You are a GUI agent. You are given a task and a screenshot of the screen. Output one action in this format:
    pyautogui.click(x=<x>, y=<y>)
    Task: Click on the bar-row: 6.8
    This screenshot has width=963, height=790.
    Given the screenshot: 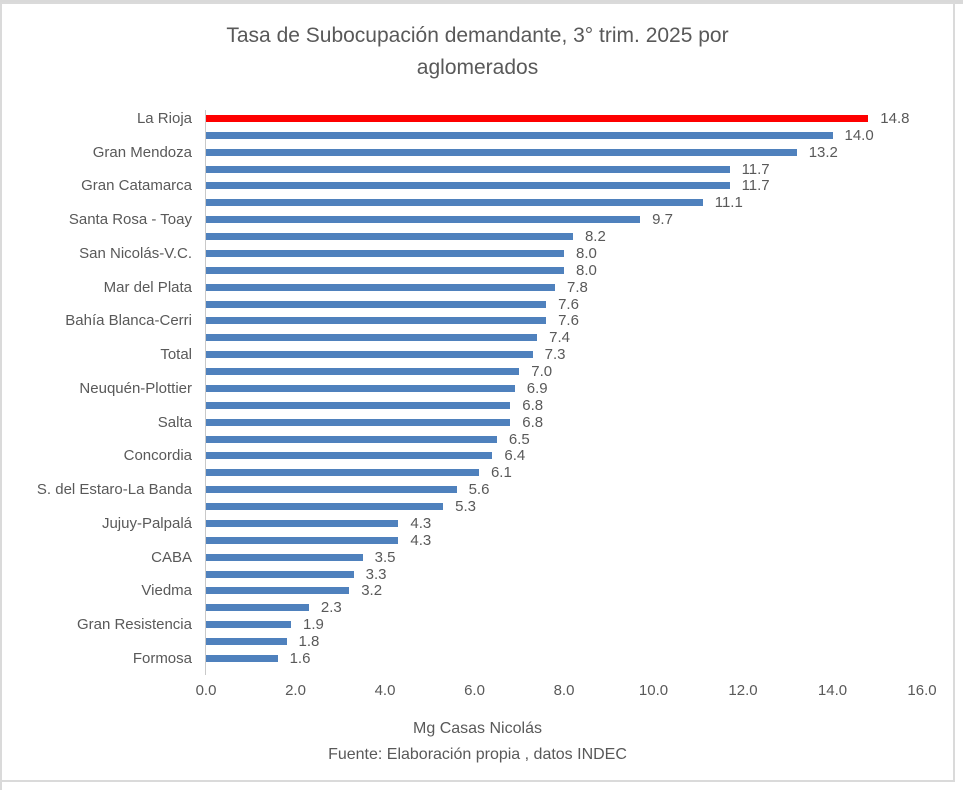 What is the action you would take?
    pyautogui.click(x=462, y=405)
    